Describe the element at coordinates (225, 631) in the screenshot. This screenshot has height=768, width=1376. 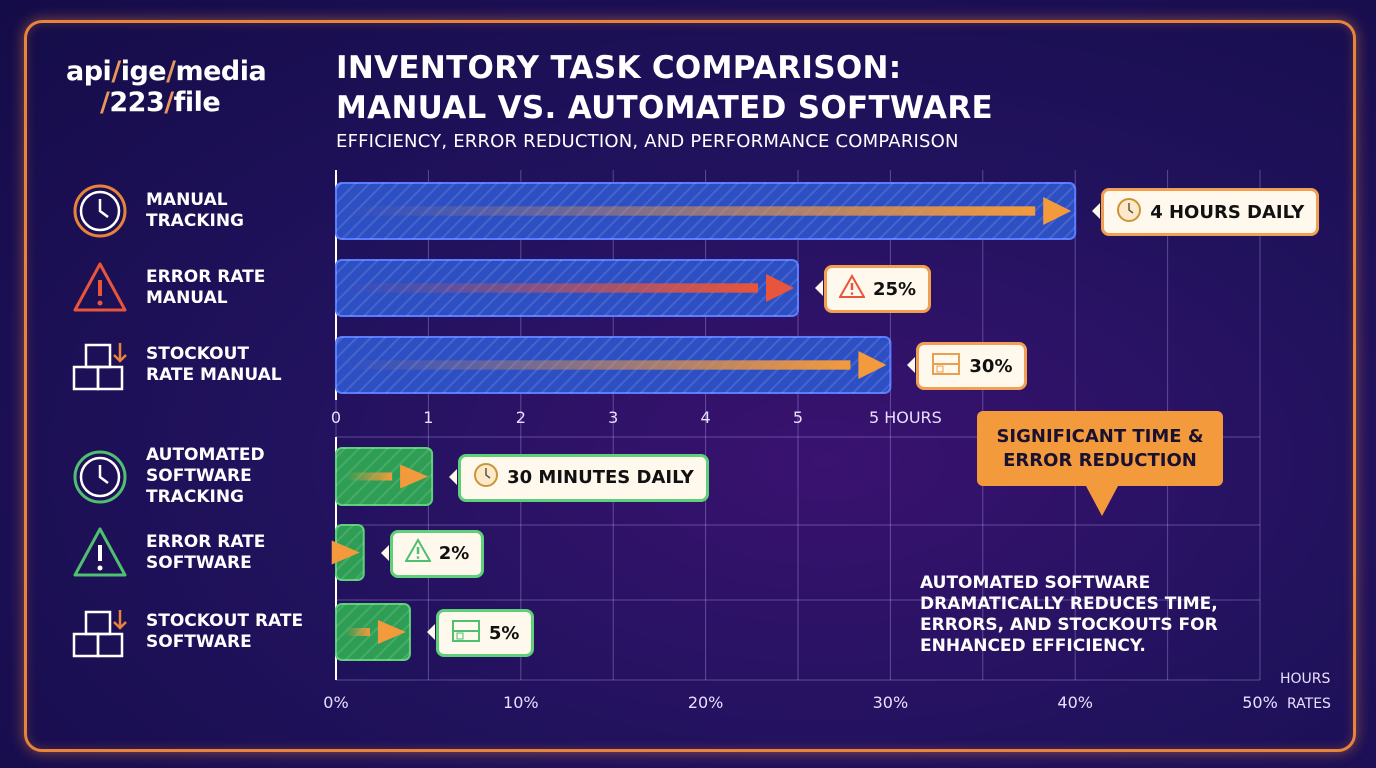
I see `row-label: STOCKOUT RATE SOFTWARE` at that location.